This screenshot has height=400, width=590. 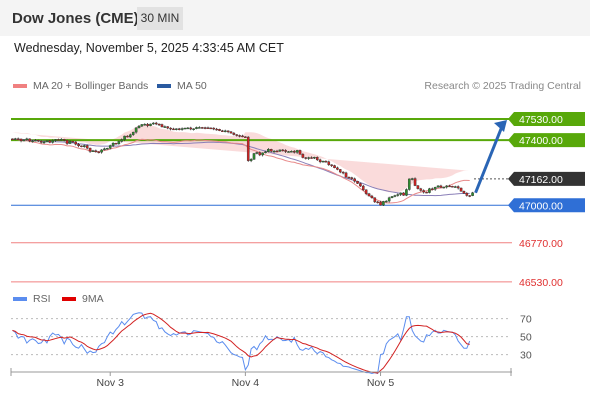 I want to click on projection-arrow-head, so click(x=500, y=125).